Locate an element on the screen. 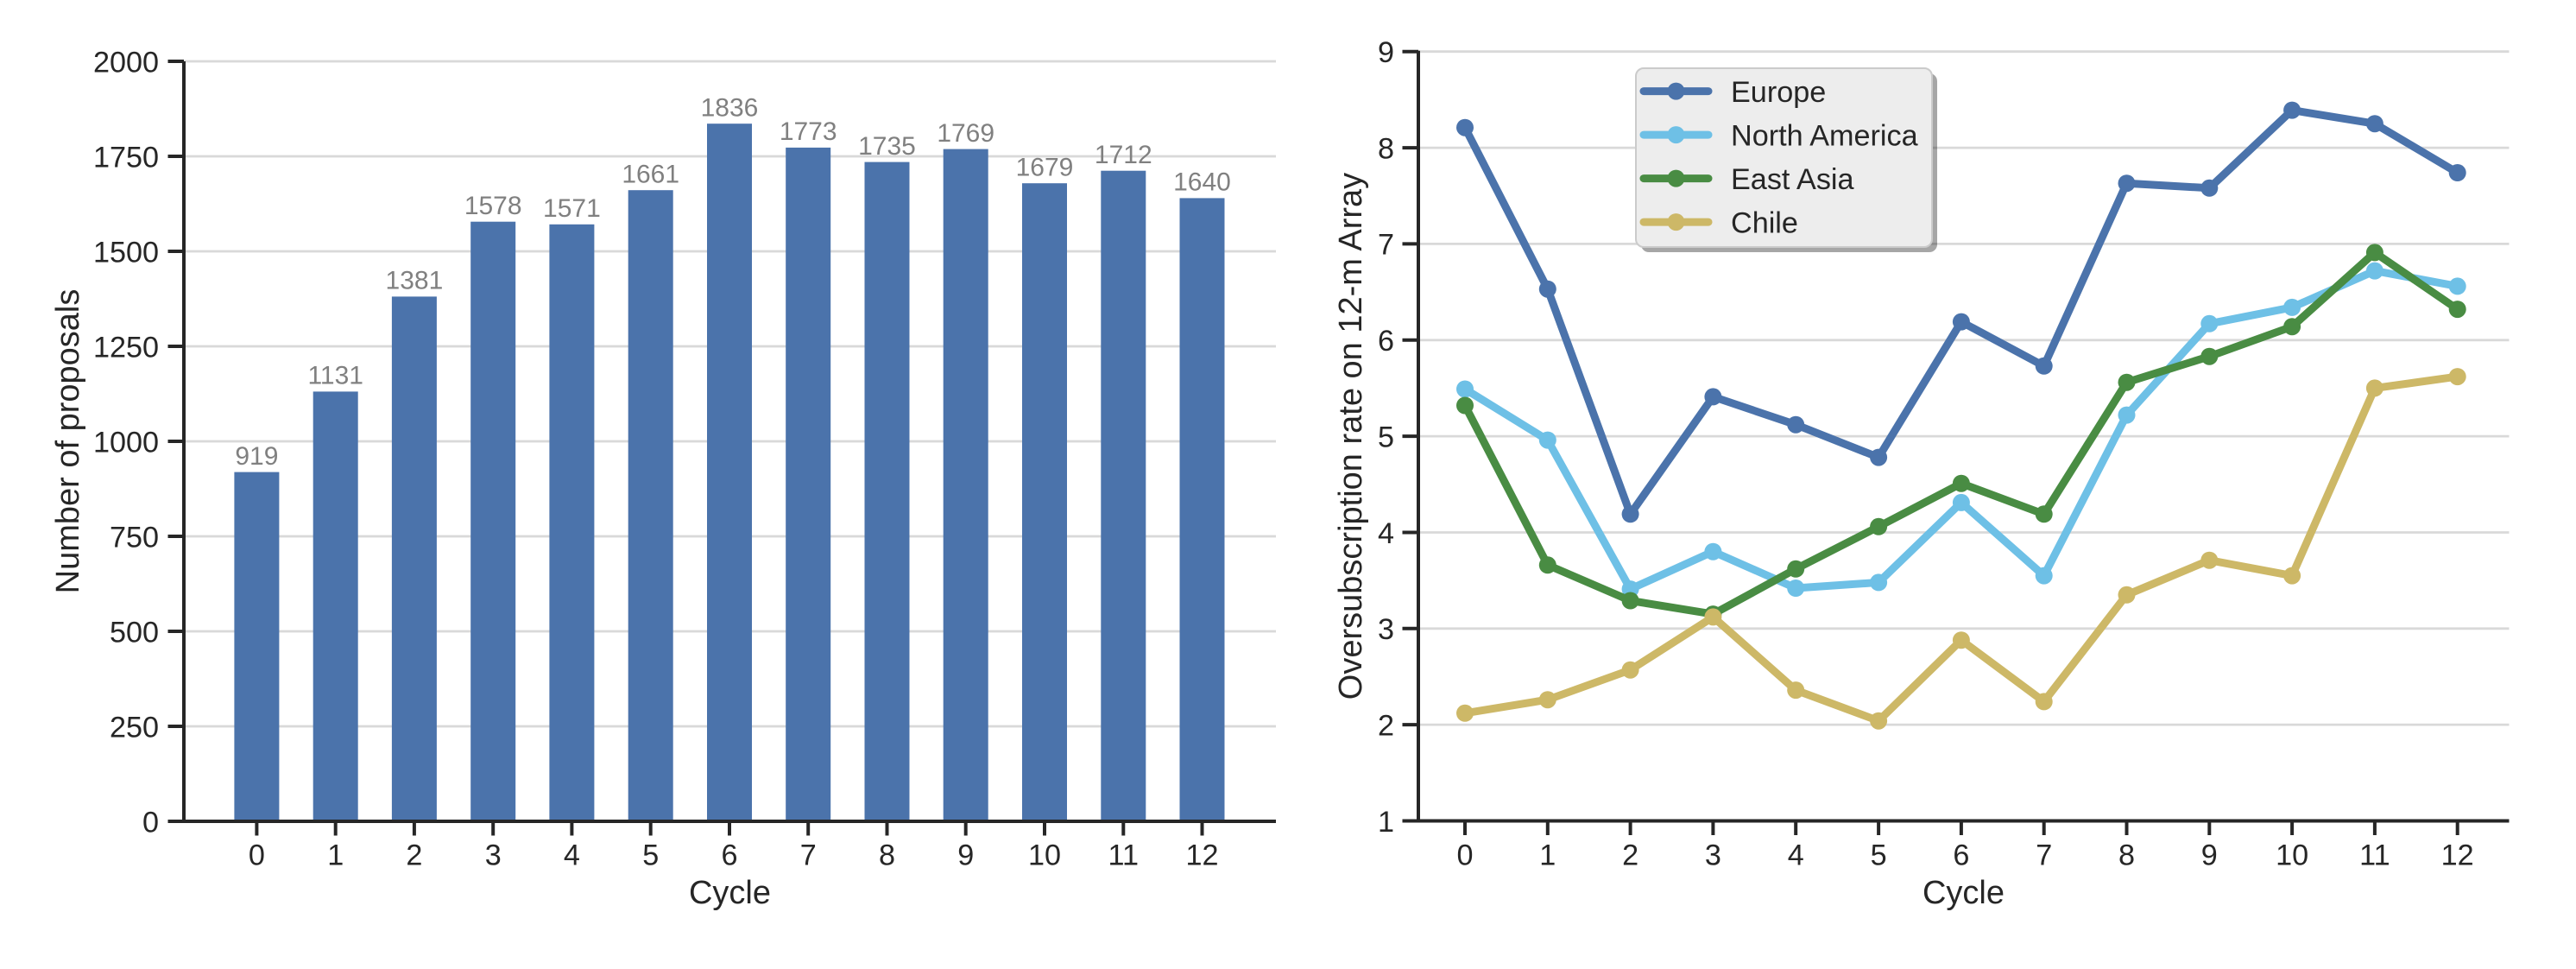 The width and height of the screenshot is (2576, 969). svg-text: Europe is located at coordinates (1778, 92).